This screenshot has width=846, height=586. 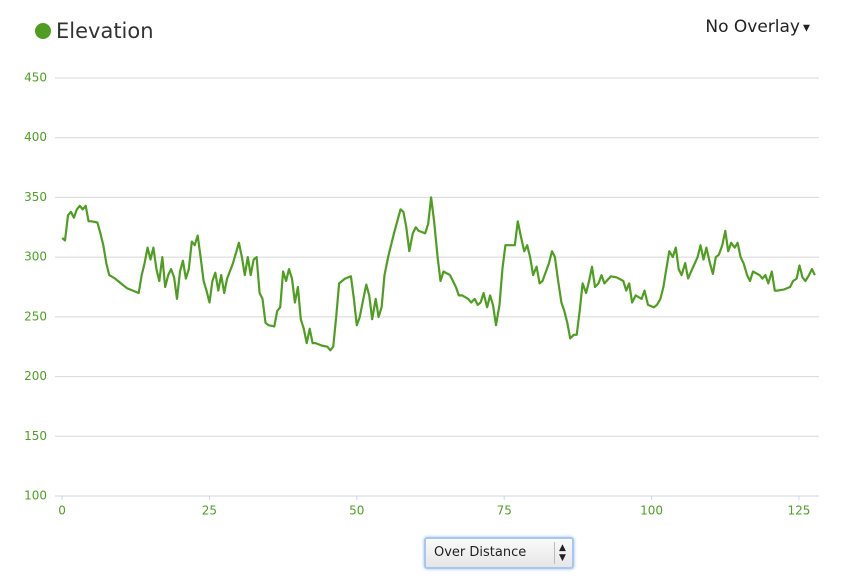 What do you see at coordinates (209, 511) in the screenshot?
I see `x-tick-label: 25` at bounding box center [209, 511].